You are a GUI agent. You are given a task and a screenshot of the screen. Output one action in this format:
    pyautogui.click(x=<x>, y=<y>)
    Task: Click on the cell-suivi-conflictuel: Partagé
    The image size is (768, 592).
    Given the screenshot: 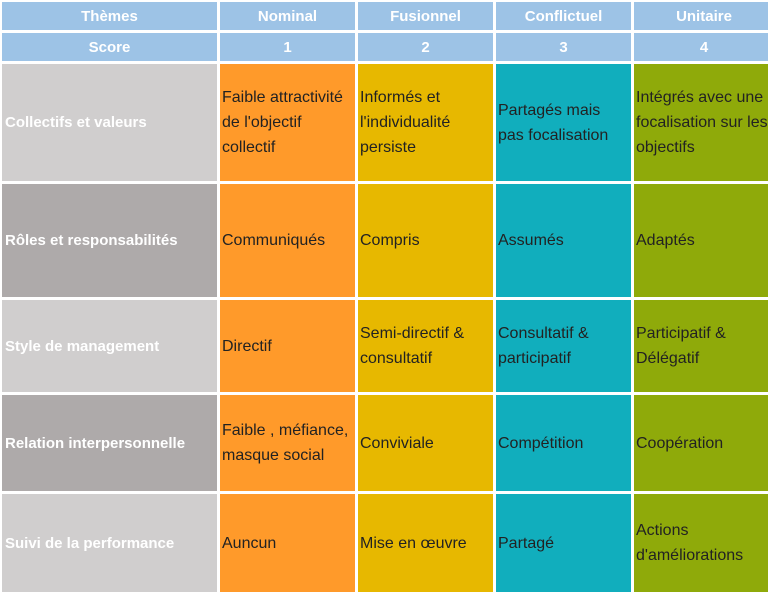 What is the action you would take?
    pyautogui.click(x=563, y=543)
    